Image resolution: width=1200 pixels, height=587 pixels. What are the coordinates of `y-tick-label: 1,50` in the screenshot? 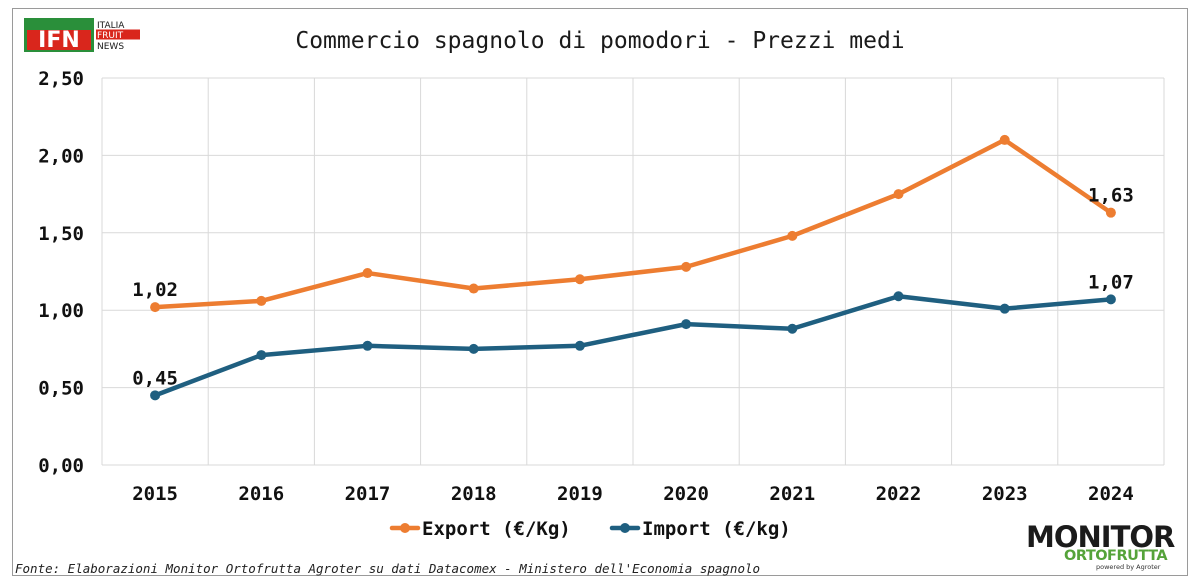 It's located at (61, 234).